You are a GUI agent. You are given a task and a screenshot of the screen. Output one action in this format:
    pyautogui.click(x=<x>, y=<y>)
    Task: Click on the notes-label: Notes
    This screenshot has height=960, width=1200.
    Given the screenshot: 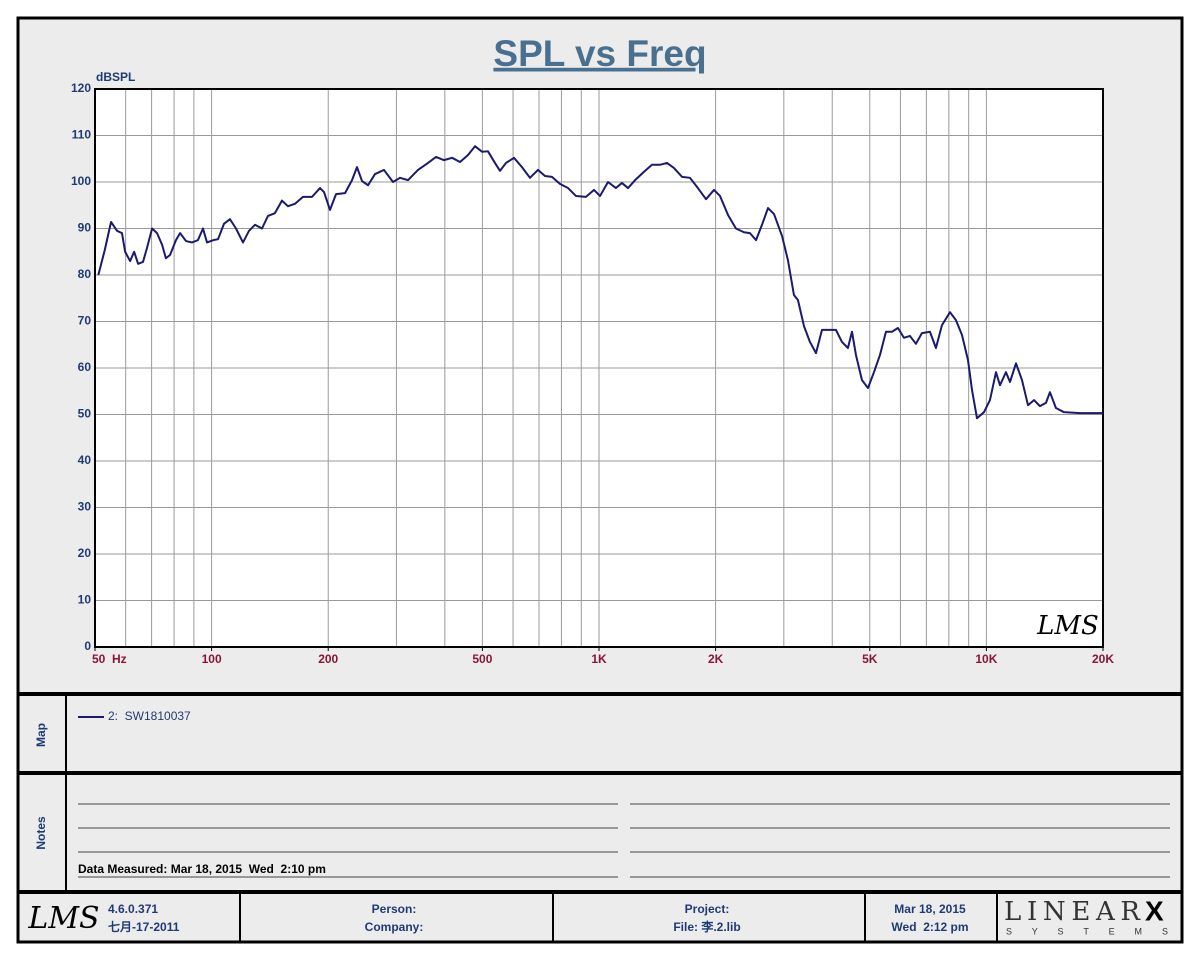 What is the action you would take?
    pyautogui.click(x=41, y=833)
    